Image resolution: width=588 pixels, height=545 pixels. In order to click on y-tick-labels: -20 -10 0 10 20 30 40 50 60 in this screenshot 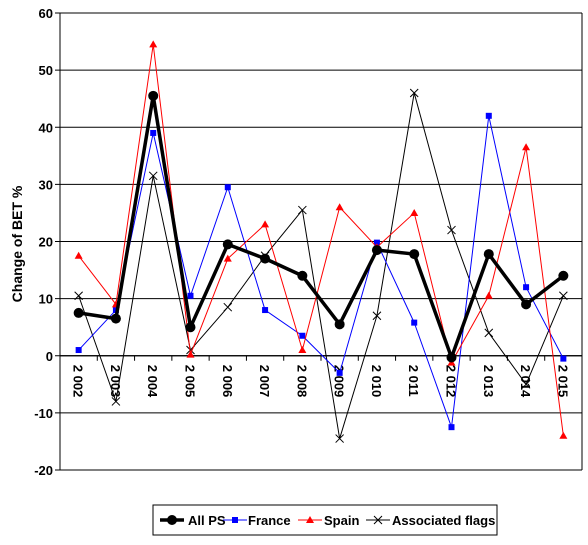, I will do `click(43, 242)`.